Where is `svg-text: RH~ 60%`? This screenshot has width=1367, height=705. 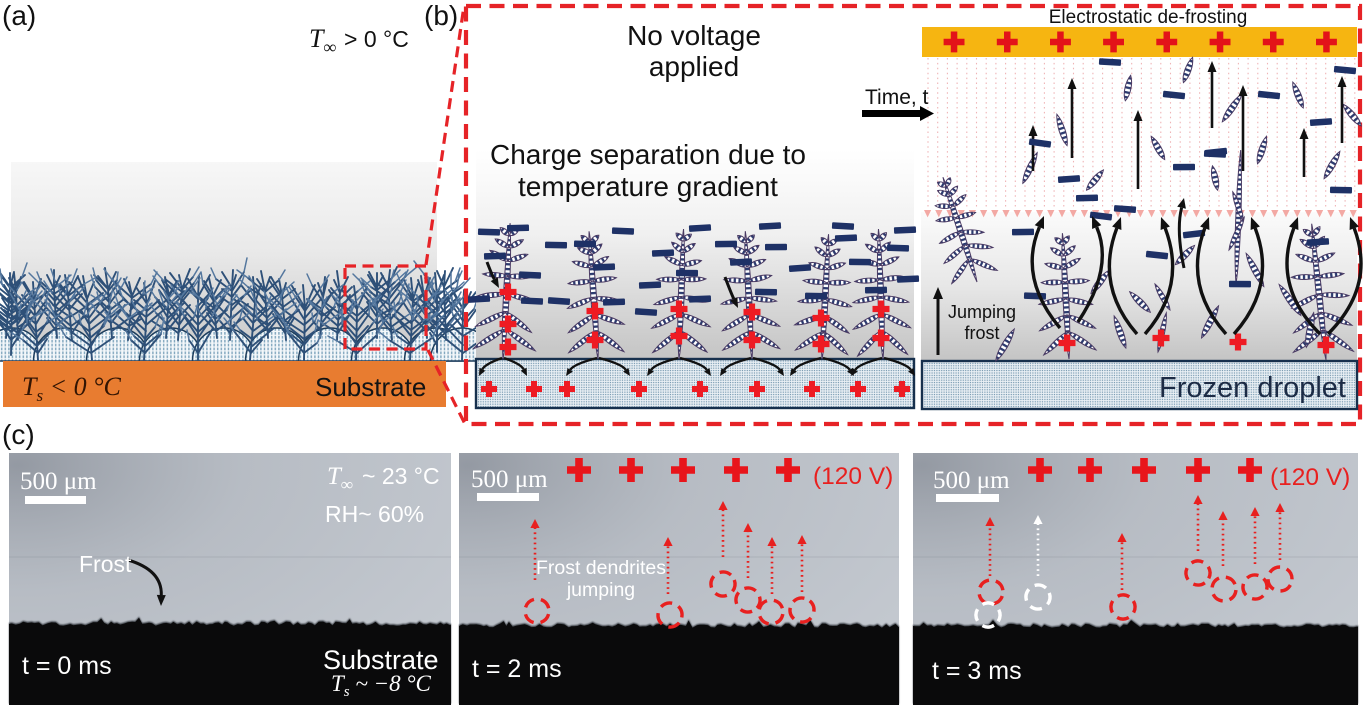
svg-text: RH~ 60% is located at coordinates (374, 514).